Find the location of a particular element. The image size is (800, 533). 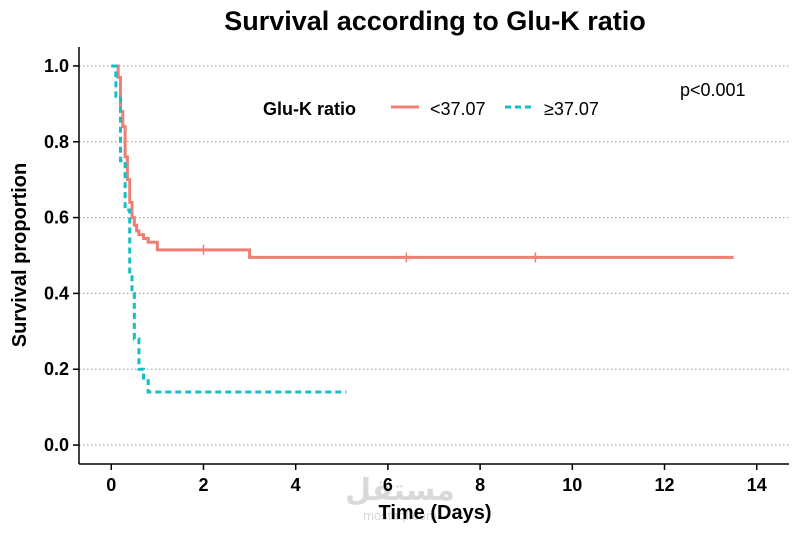

x-tick-label-6: 12 is located at coordinates (665, 485).